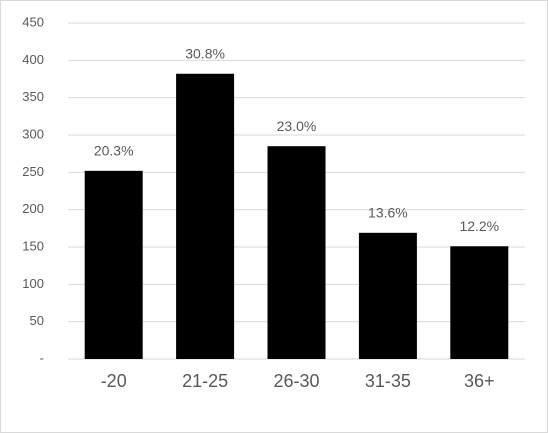  What do you see at coordinates (479, 381) in the screenshot?
I see `x-tick-label: 36+` at bounding box center [479, 381].